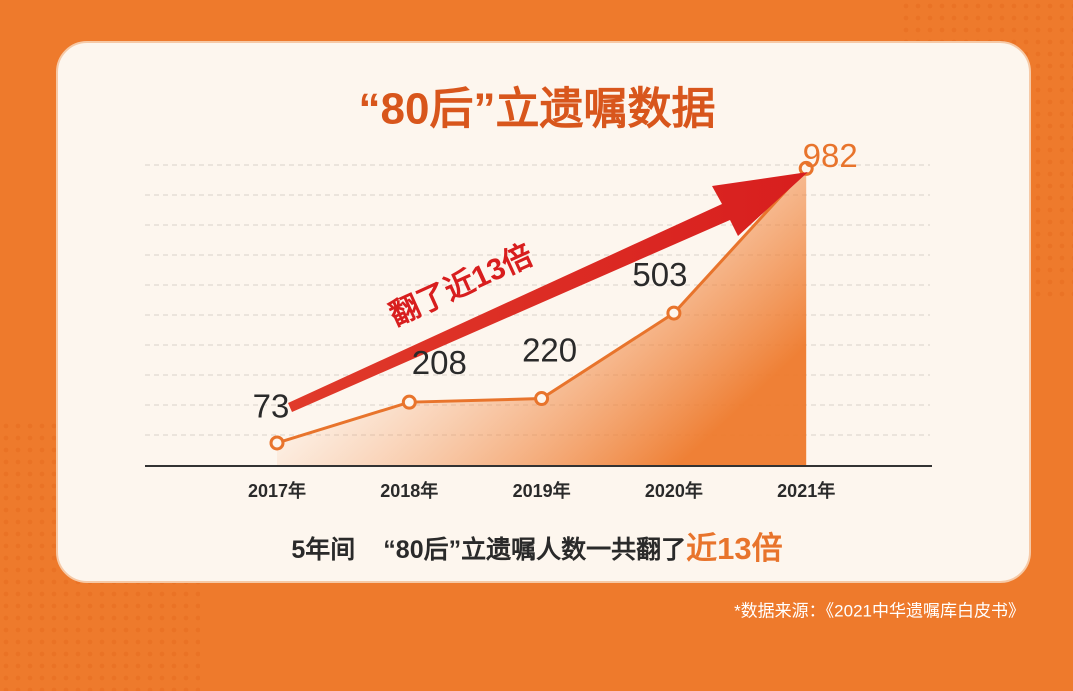  I want to click on caption-part: “80后”立遗嘱人数一共翻了, so click(534, 549).